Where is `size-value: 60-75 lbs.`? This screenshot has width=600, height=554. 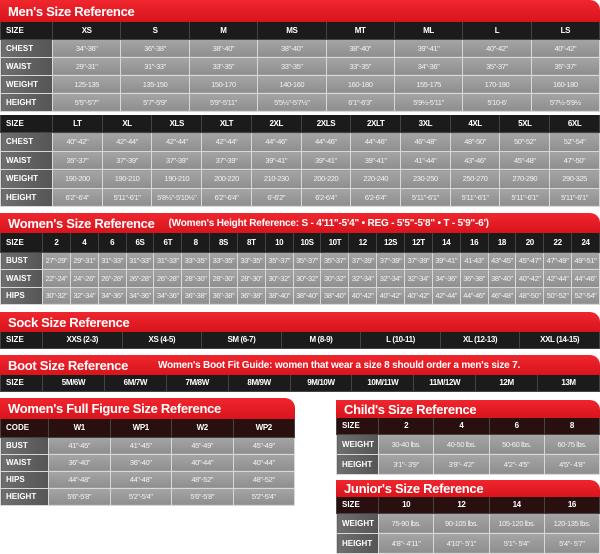 size-value: 60-75 lbs. is located at coordinates (571, 444).